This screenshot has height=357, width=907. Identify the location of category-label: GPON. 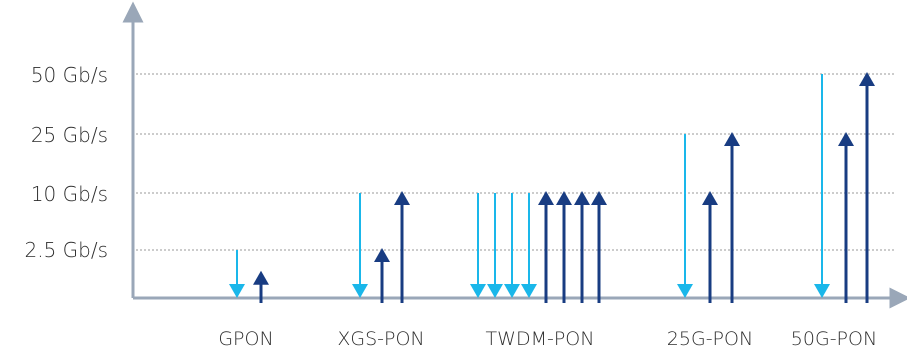
(245, 339).